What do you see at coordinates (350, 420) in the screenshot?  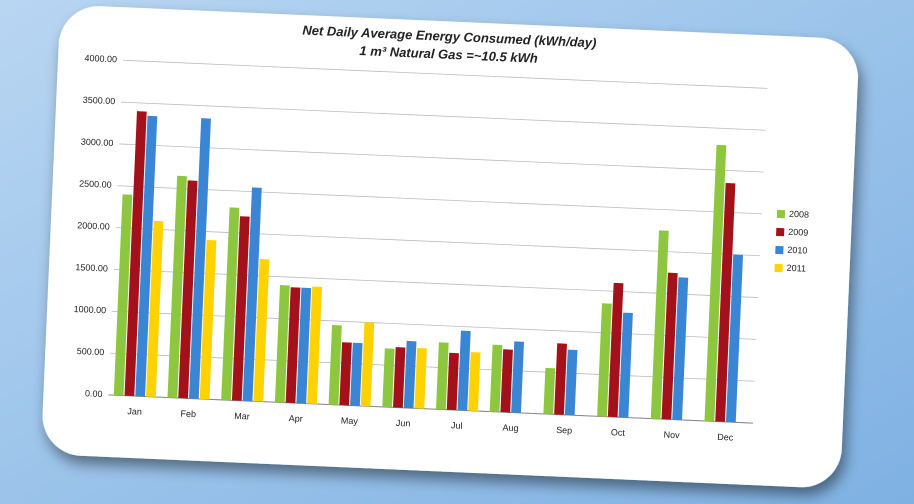 I see `x-tick-label: May` at bounding box center [350, 420].